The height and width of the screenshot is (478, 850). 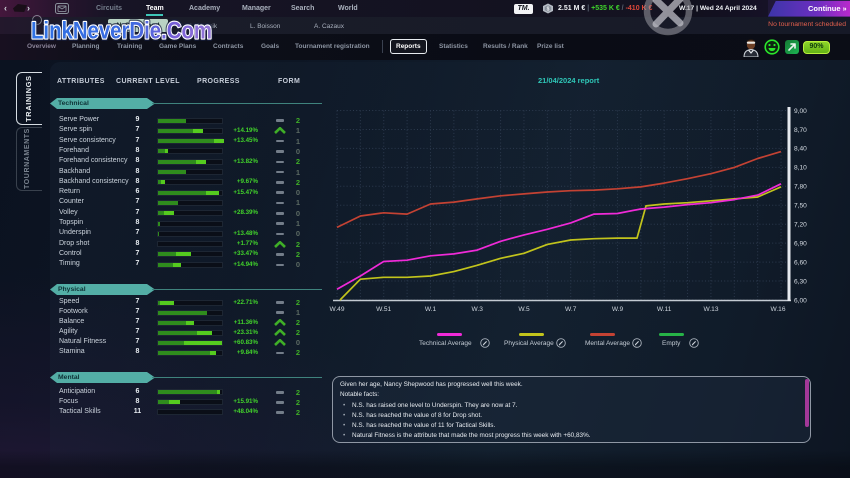 I want to click on svg-text: W.16, so click(x=777, y=309).